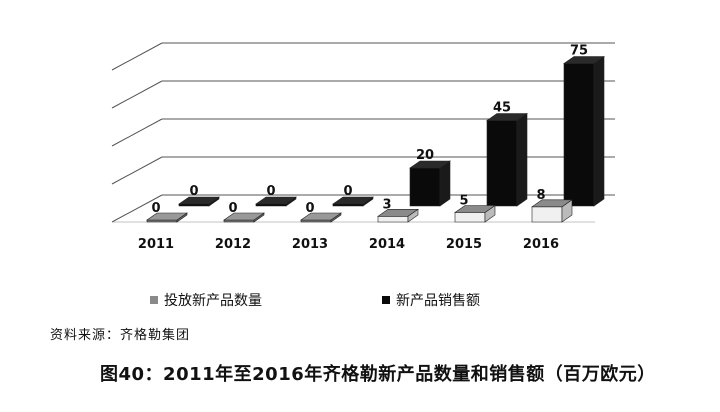 Image resolution: width=720 pixels, height=412 pixels. Describe the element at coordinates (584, 60) in the screenshot. I see `bar-sales-2016-top` at that location.